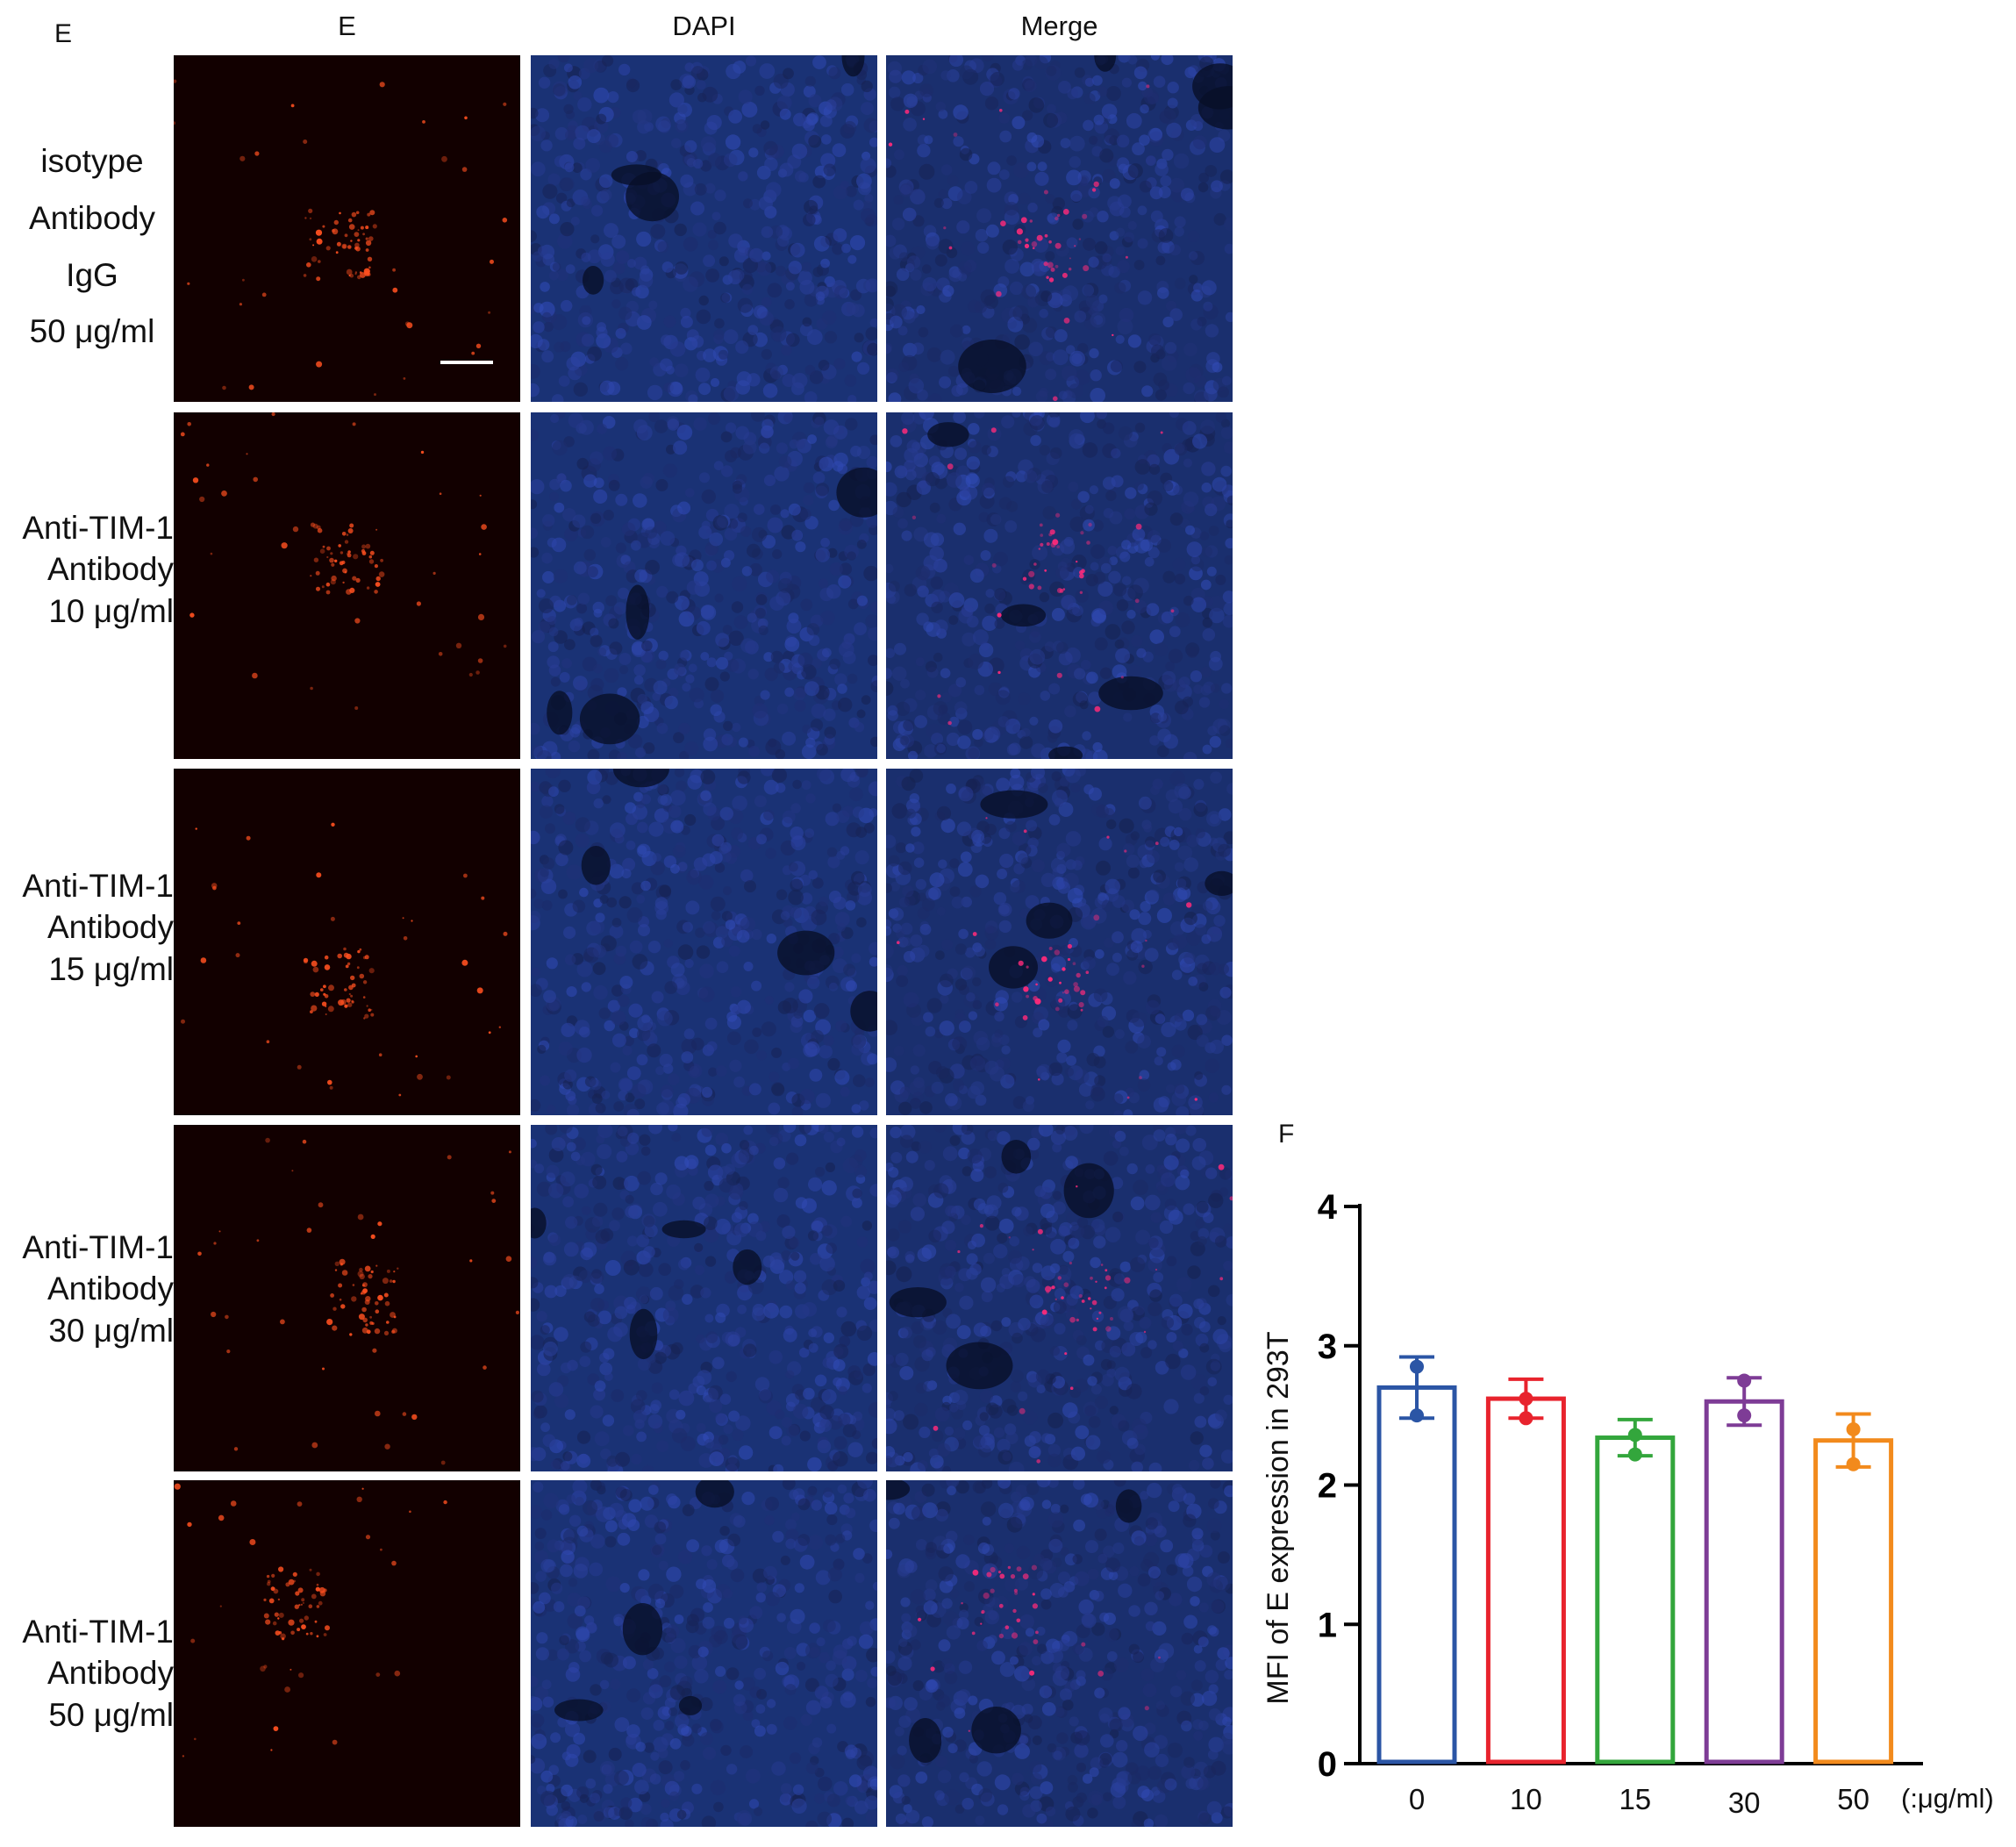 Image resolution: width=2016 pixels, height=1847 pixels. Describe the element at coordinates (1417, 1799) in the screenshot. I see `x-tick-label: 0` at that location.